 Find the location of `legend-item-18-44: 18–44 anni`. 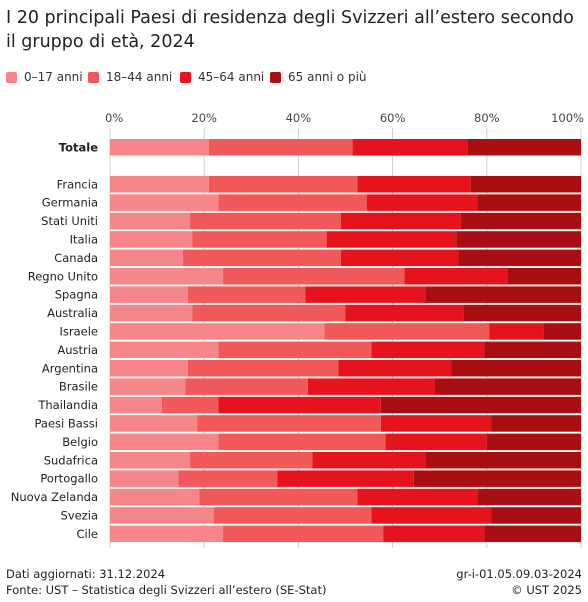

legend-item-18-44: 18–44 anni is located at coordinates (130, 77).